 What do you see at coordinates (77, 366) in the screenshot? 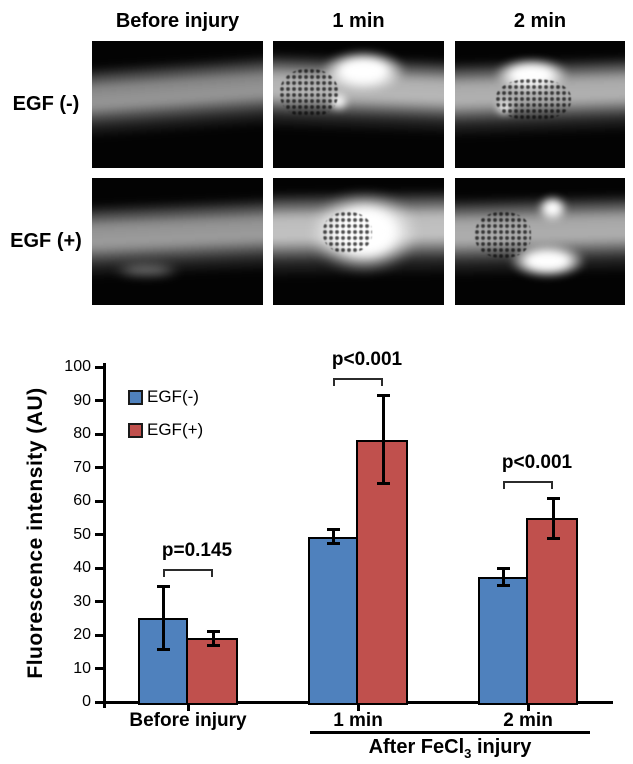
I see `y-axis-tick-label: 100` at bounding box center [77, 366].